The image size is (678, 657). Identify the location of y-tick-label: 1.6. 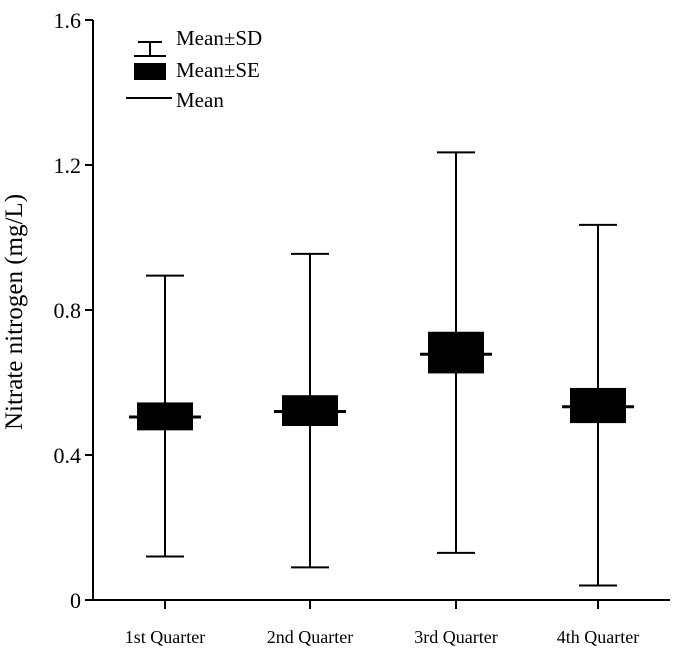
(68, 20).